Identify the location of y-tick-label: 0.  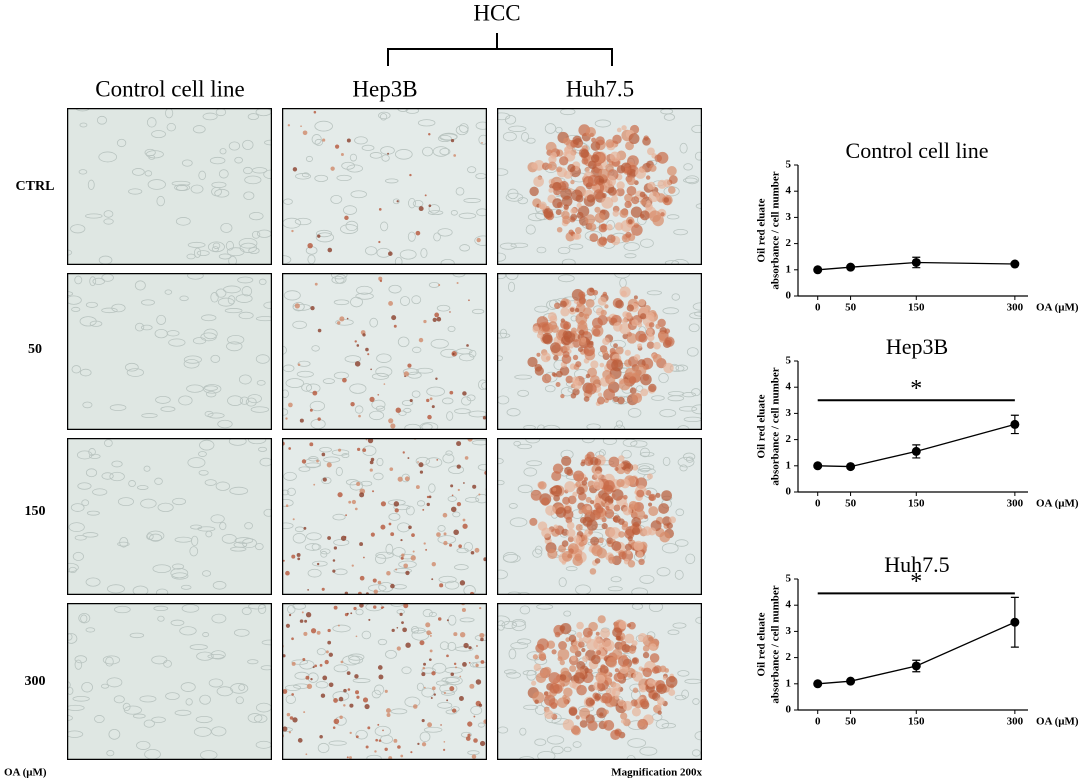
(789, 710).